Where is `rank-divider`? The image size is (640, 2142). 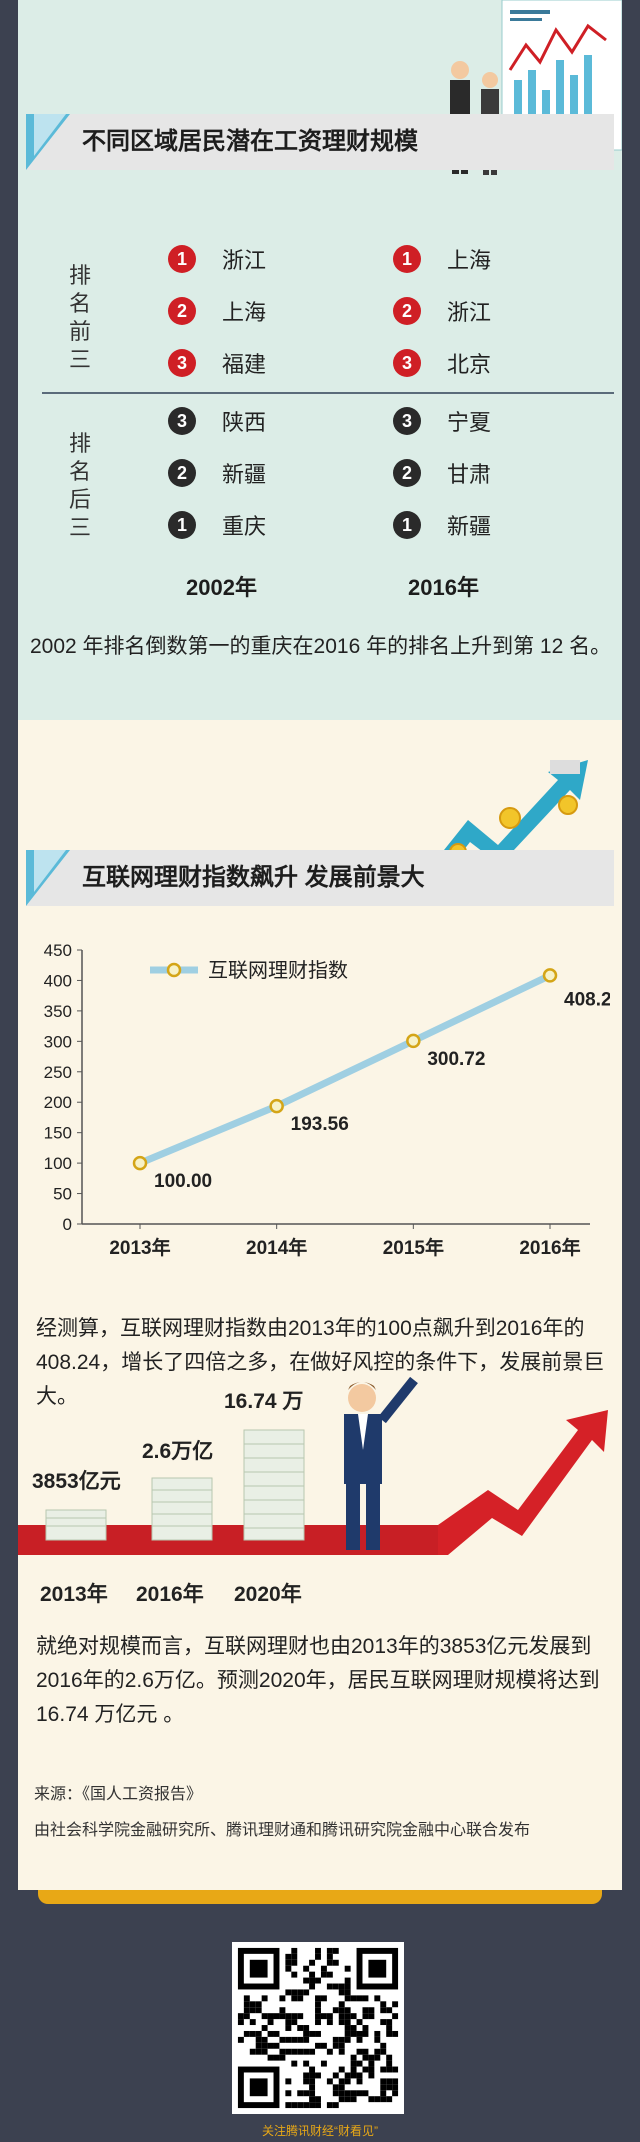
rank-divider is located at coordinates (328, 393).